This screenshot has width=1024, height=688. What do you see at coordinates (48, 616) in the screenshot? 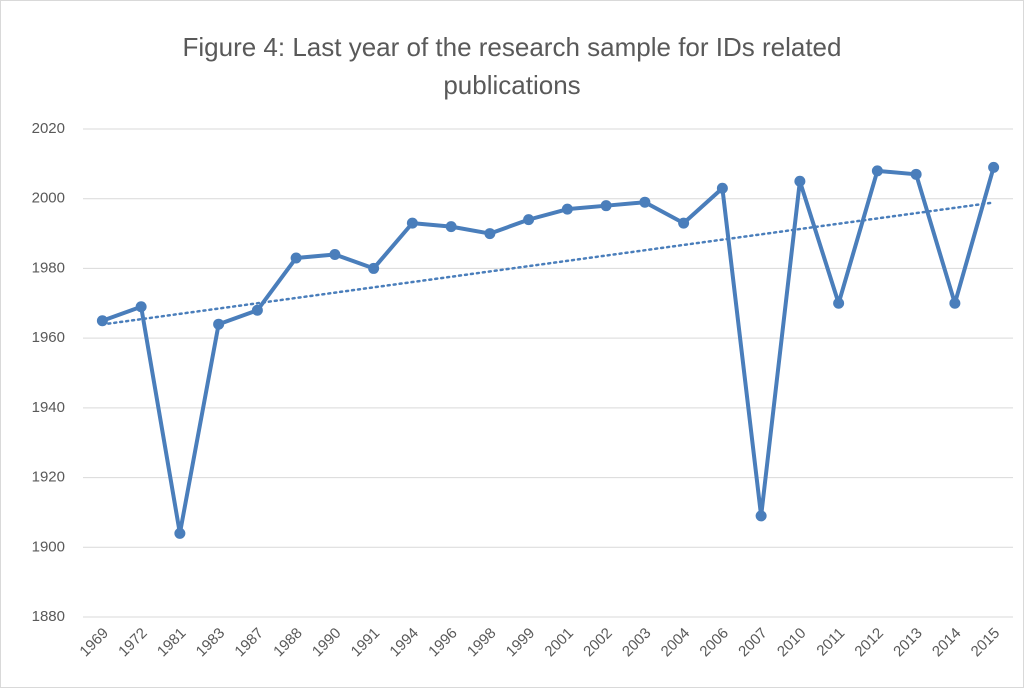
I see `y-tick-label: 1880` at bounding box center [48, 616].